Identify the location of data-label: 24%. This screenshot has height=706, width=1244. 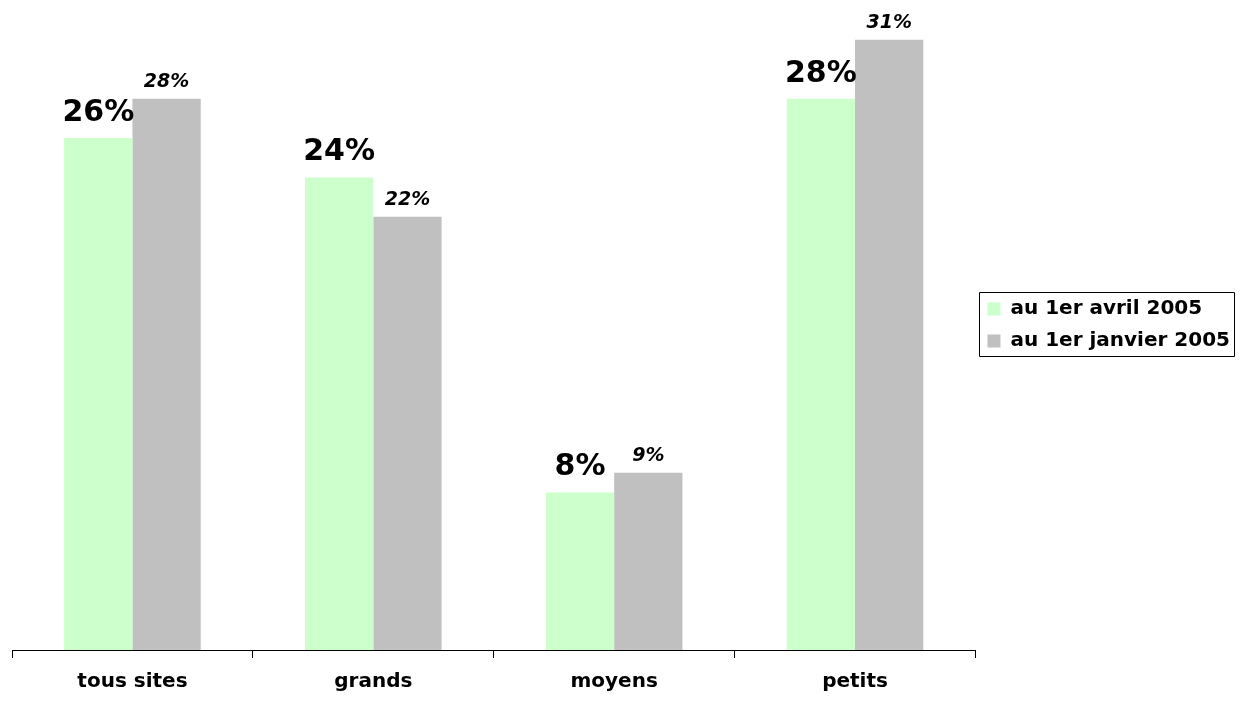
(339, 150).